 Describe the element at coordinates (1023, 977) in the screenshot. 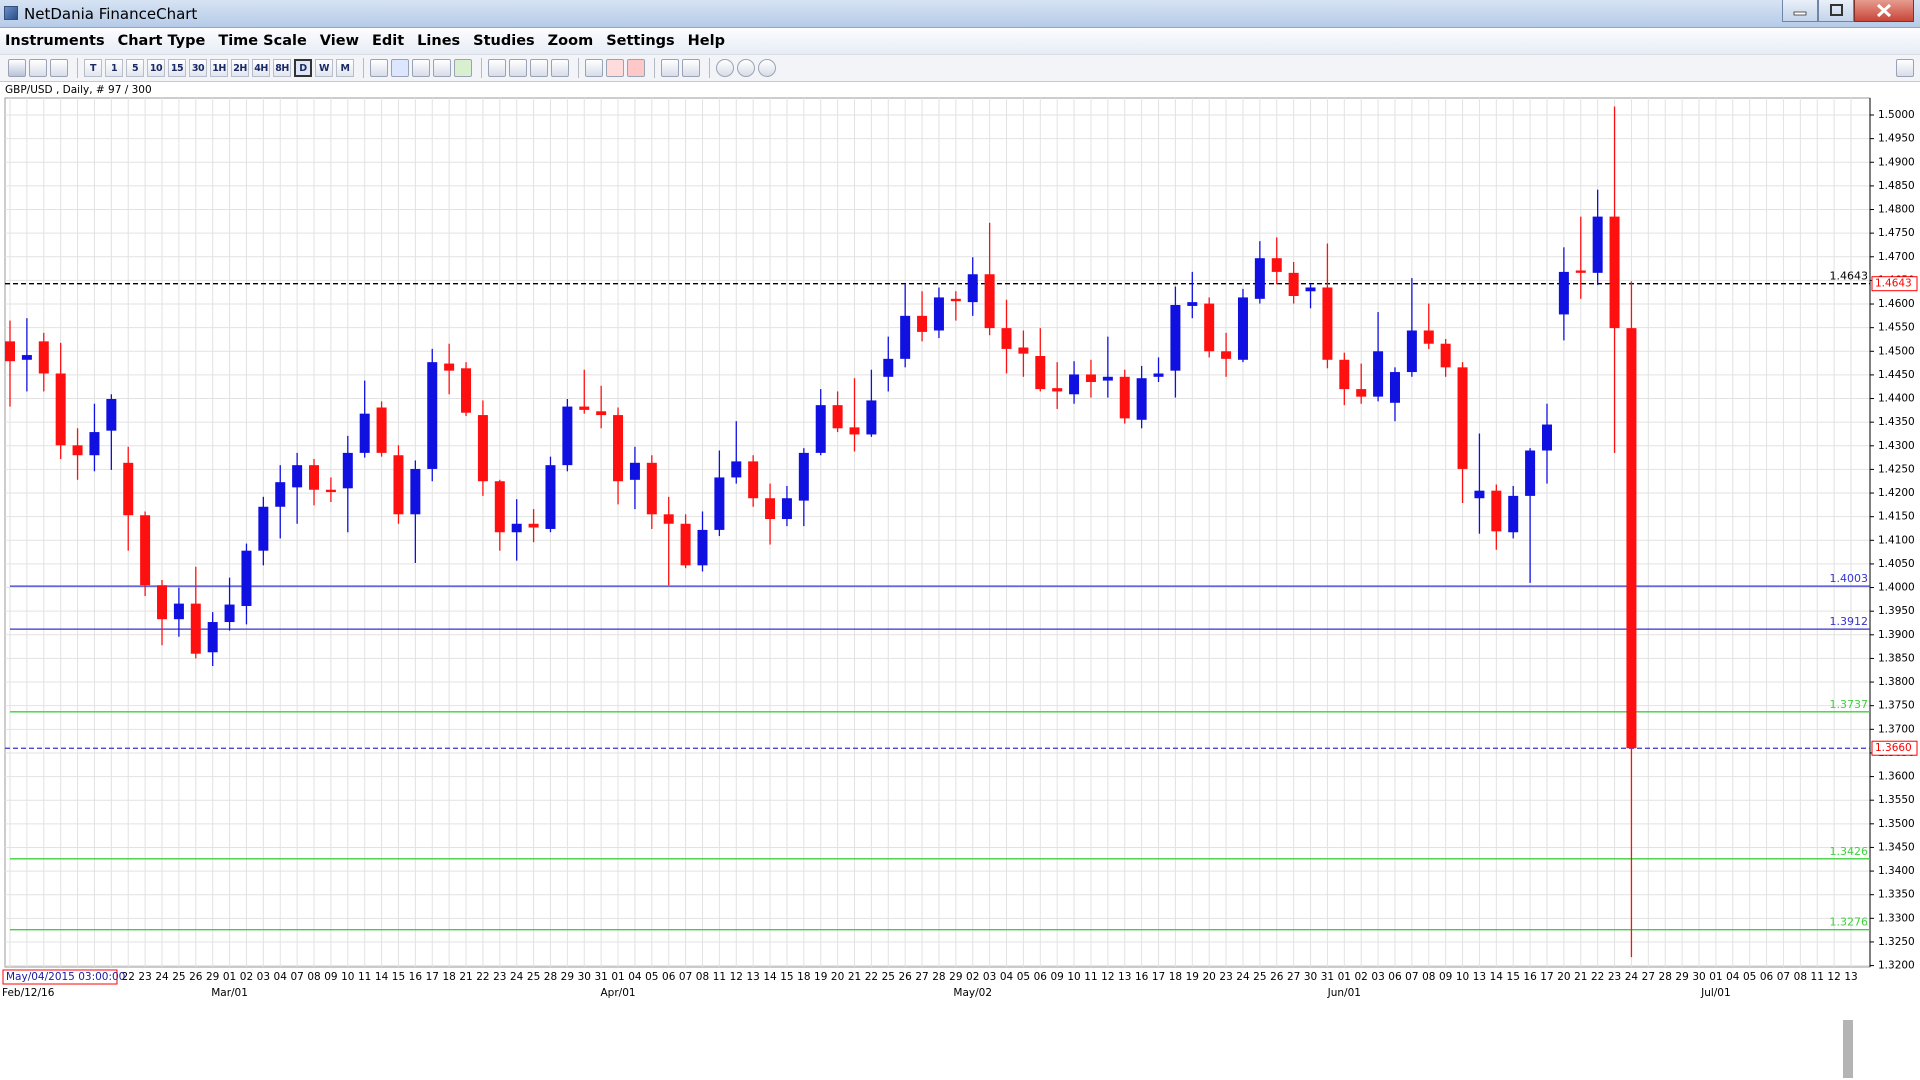

I see `x-tick-label: 05` at that location.